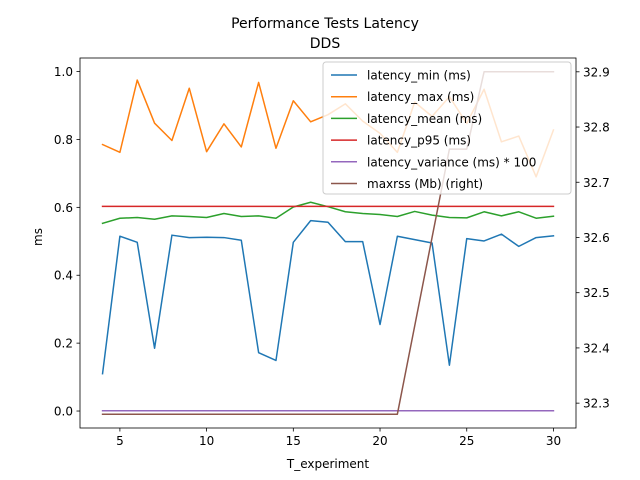 The height and width of the screenshot is (480, 640). What do you see at coordinates (63, 72) in the screenshot?
I see `y-tick-label-5: 1.0` at bounding box center [63, 72].